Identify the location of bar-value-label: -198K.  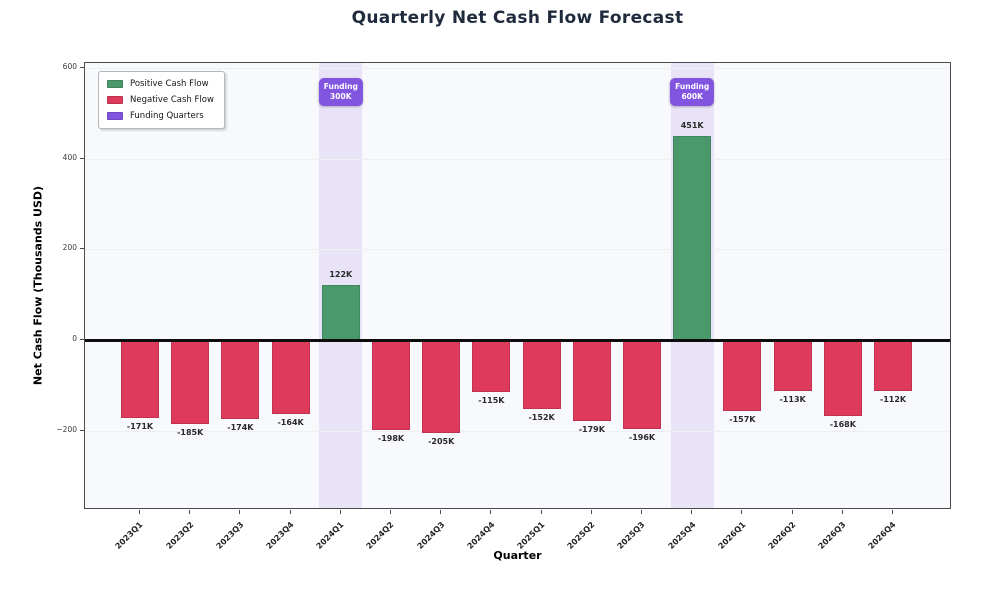
(391, 438).